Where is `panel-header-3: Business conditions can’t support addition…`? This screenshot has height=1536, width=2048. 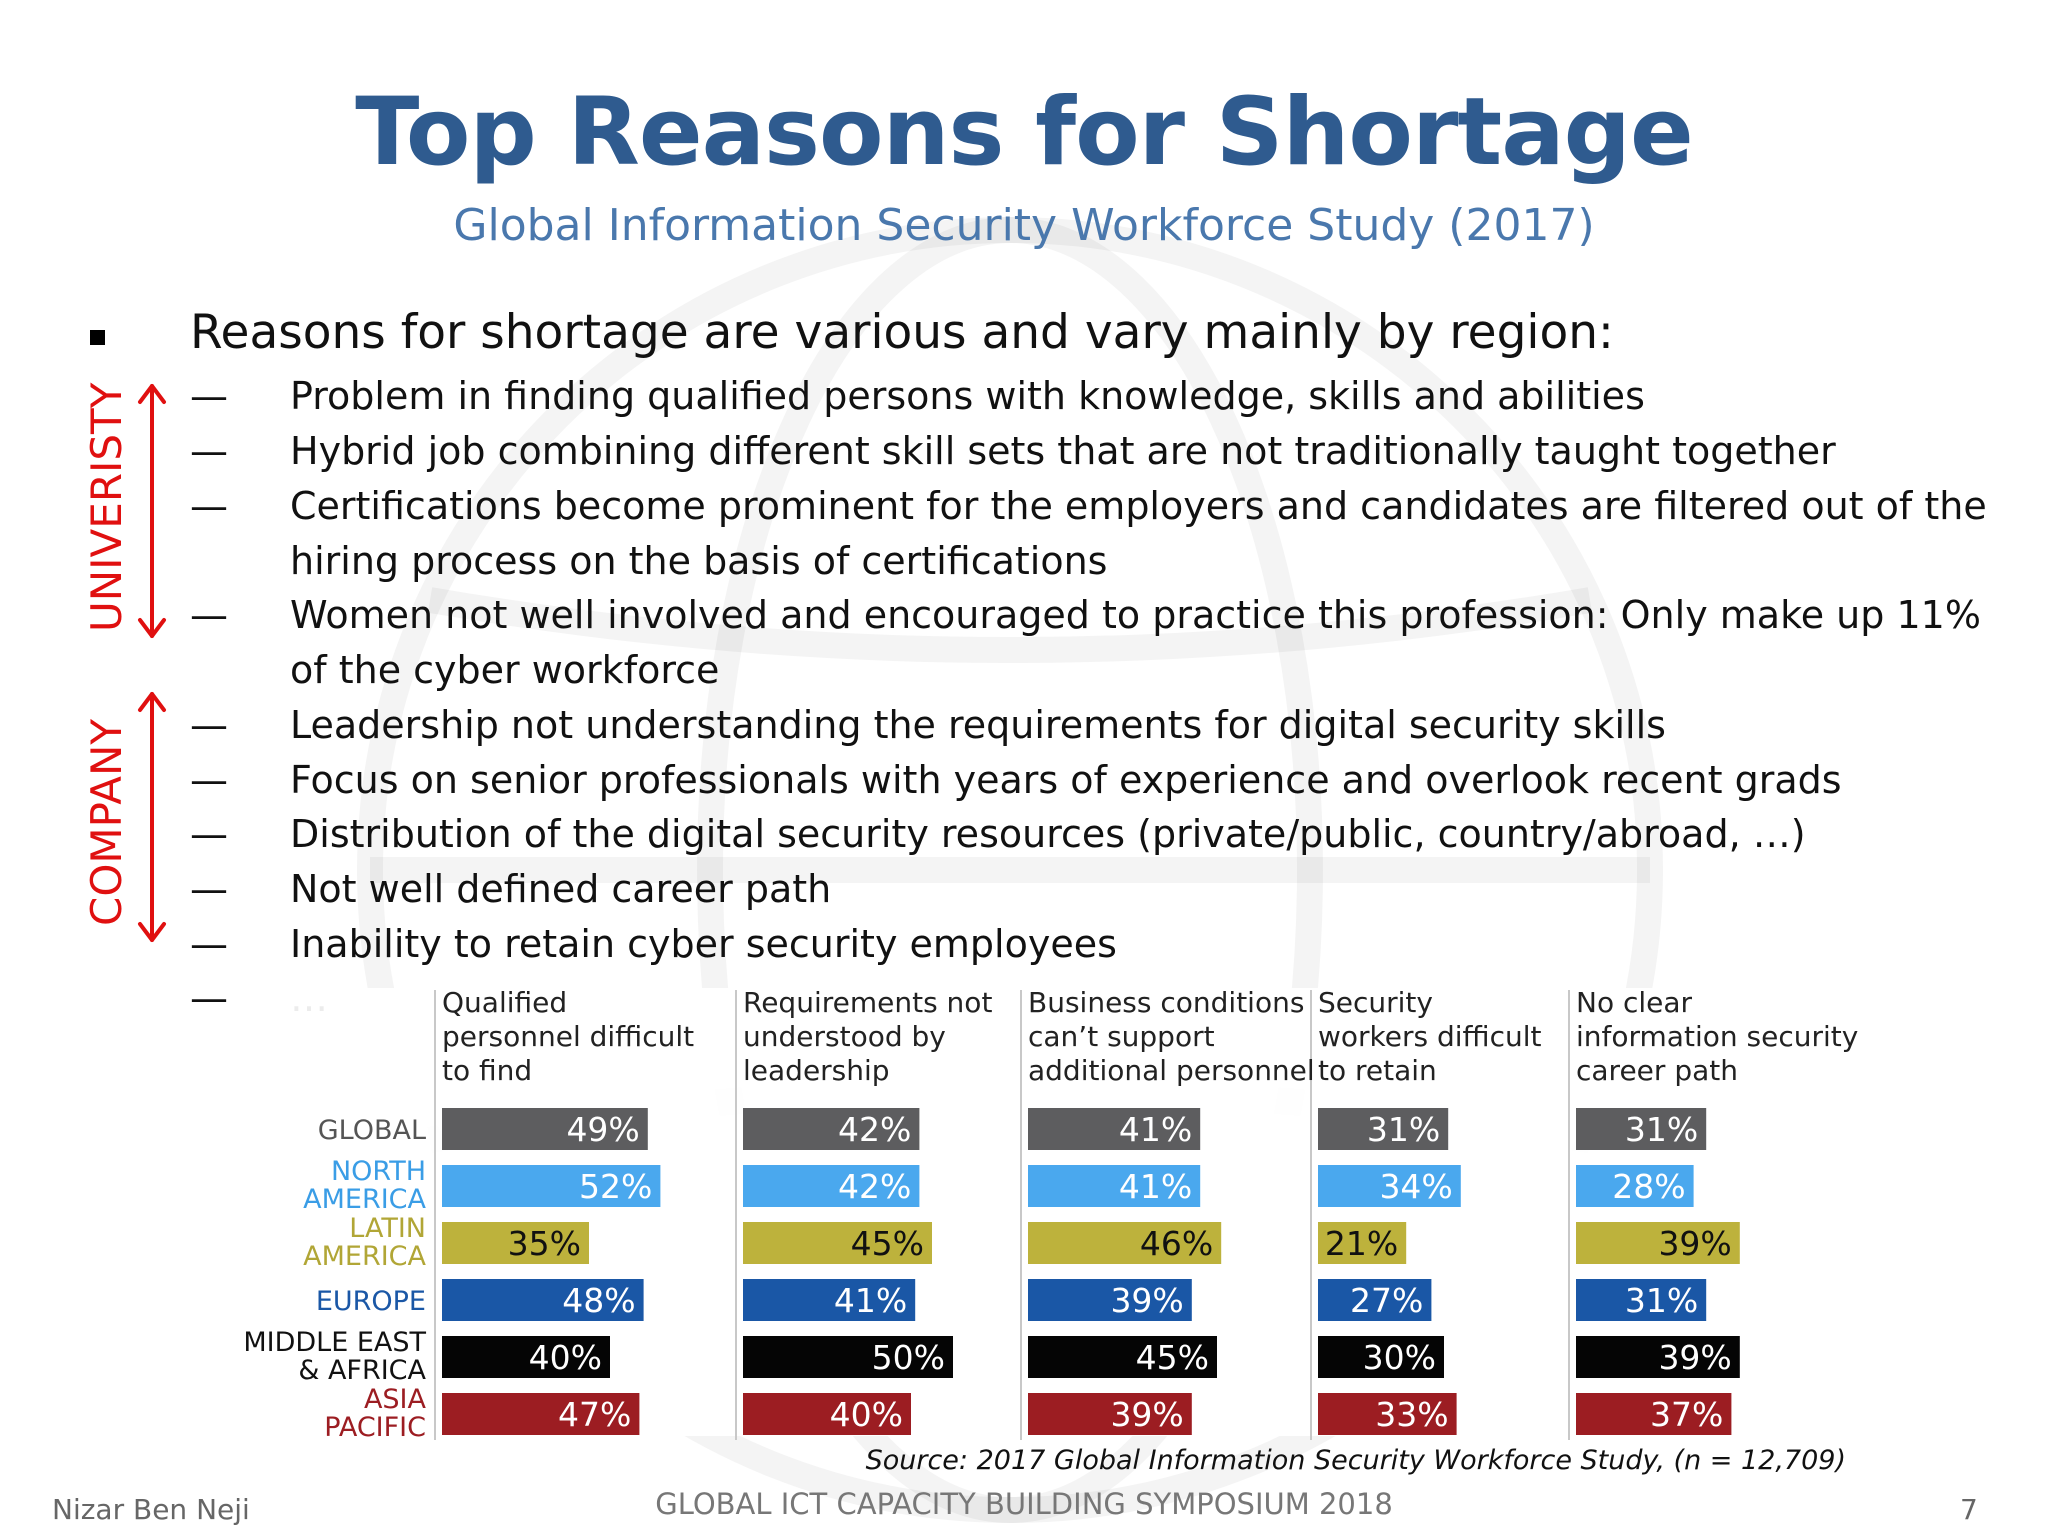
panel-header-3: Business conditions can’t support addition… is located at coordinates (1171, 1036).